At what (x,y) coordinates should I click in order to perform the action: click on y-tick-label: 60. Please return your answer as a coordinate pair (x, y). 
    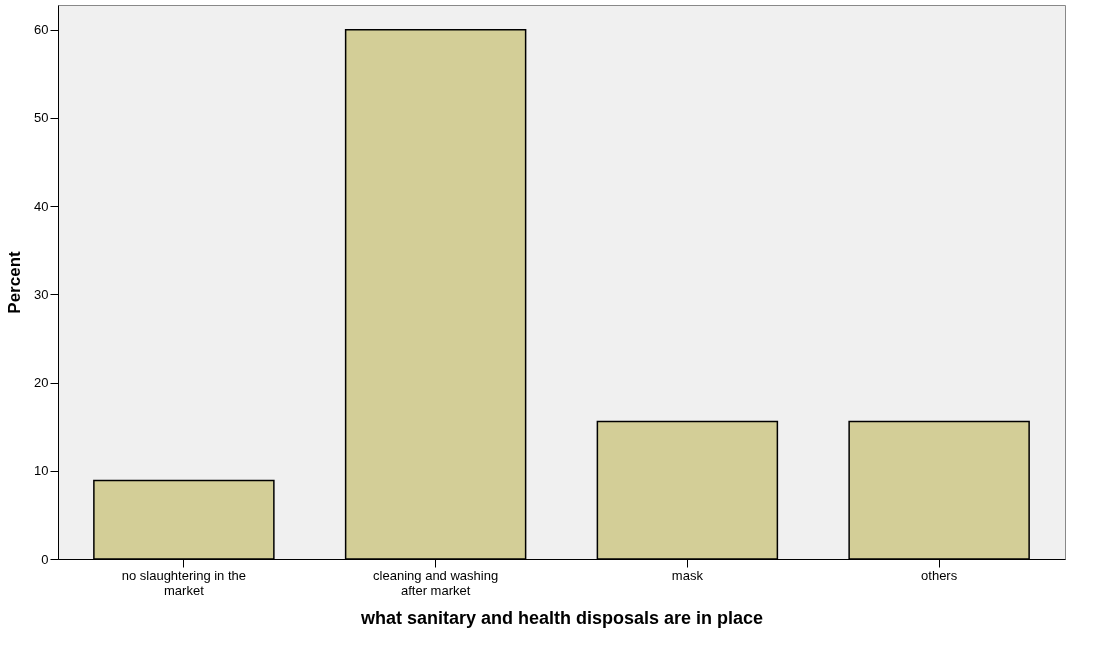
    Looking at the image, I should click on (41, 30).